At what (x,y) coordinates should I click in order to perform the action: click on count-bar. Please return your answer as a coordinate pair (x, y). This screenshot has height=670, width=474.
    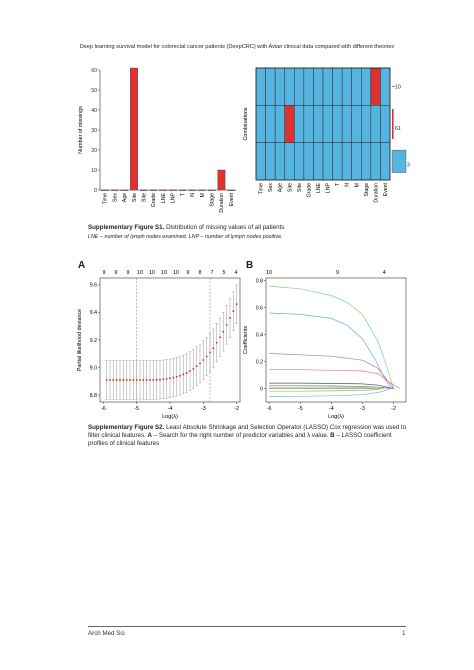
    Looking at the image, I should click on (393, 124).